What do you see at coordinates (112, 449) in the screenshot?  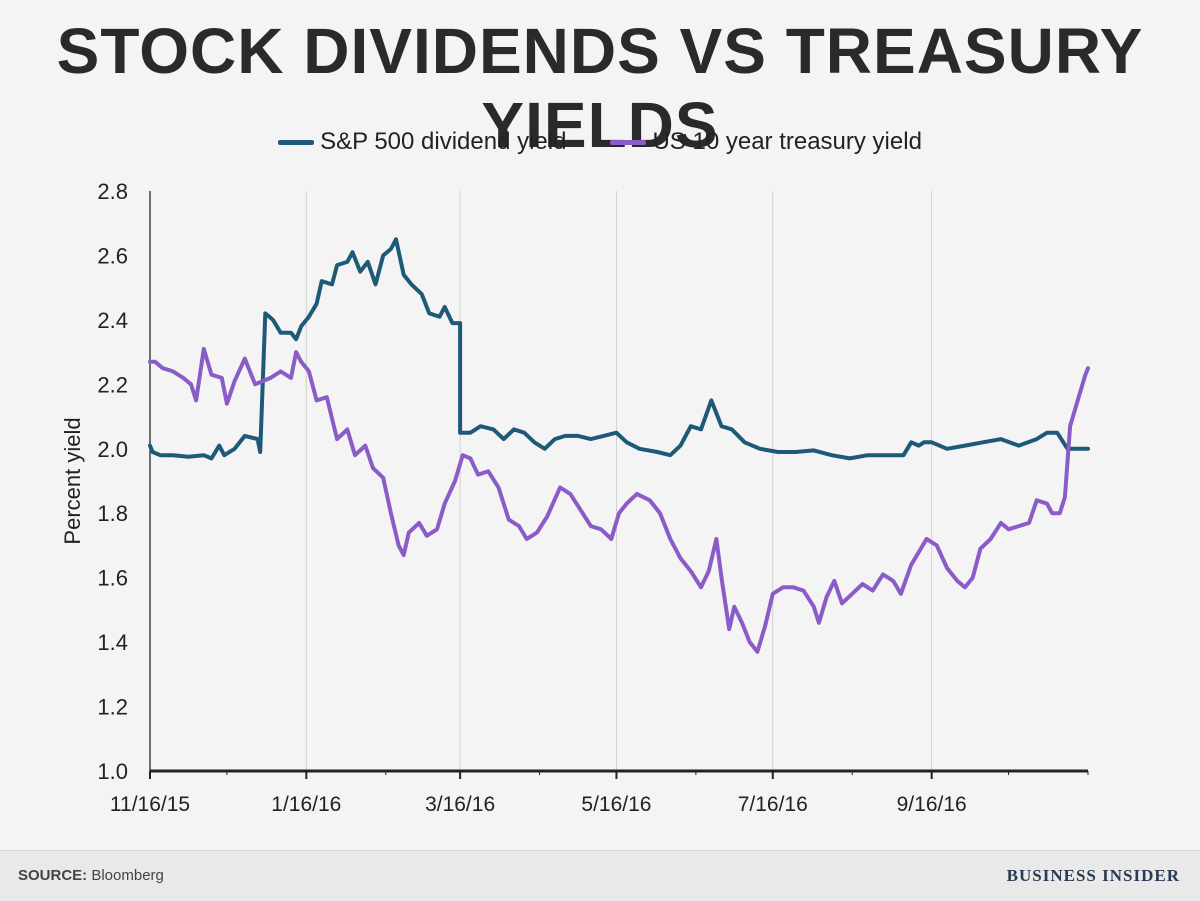 I see `y-tick-label: 2.0` at bounding box center [112, 449].